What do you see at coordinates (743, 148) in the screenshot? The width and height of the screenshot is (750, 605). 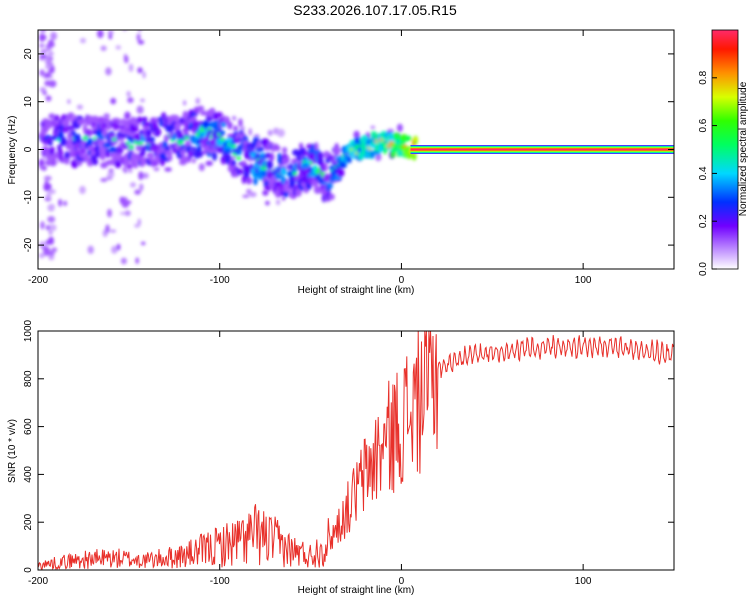 I see `colorbar-label: Normalized spectral amplitude` at bounding box center [743, 148].